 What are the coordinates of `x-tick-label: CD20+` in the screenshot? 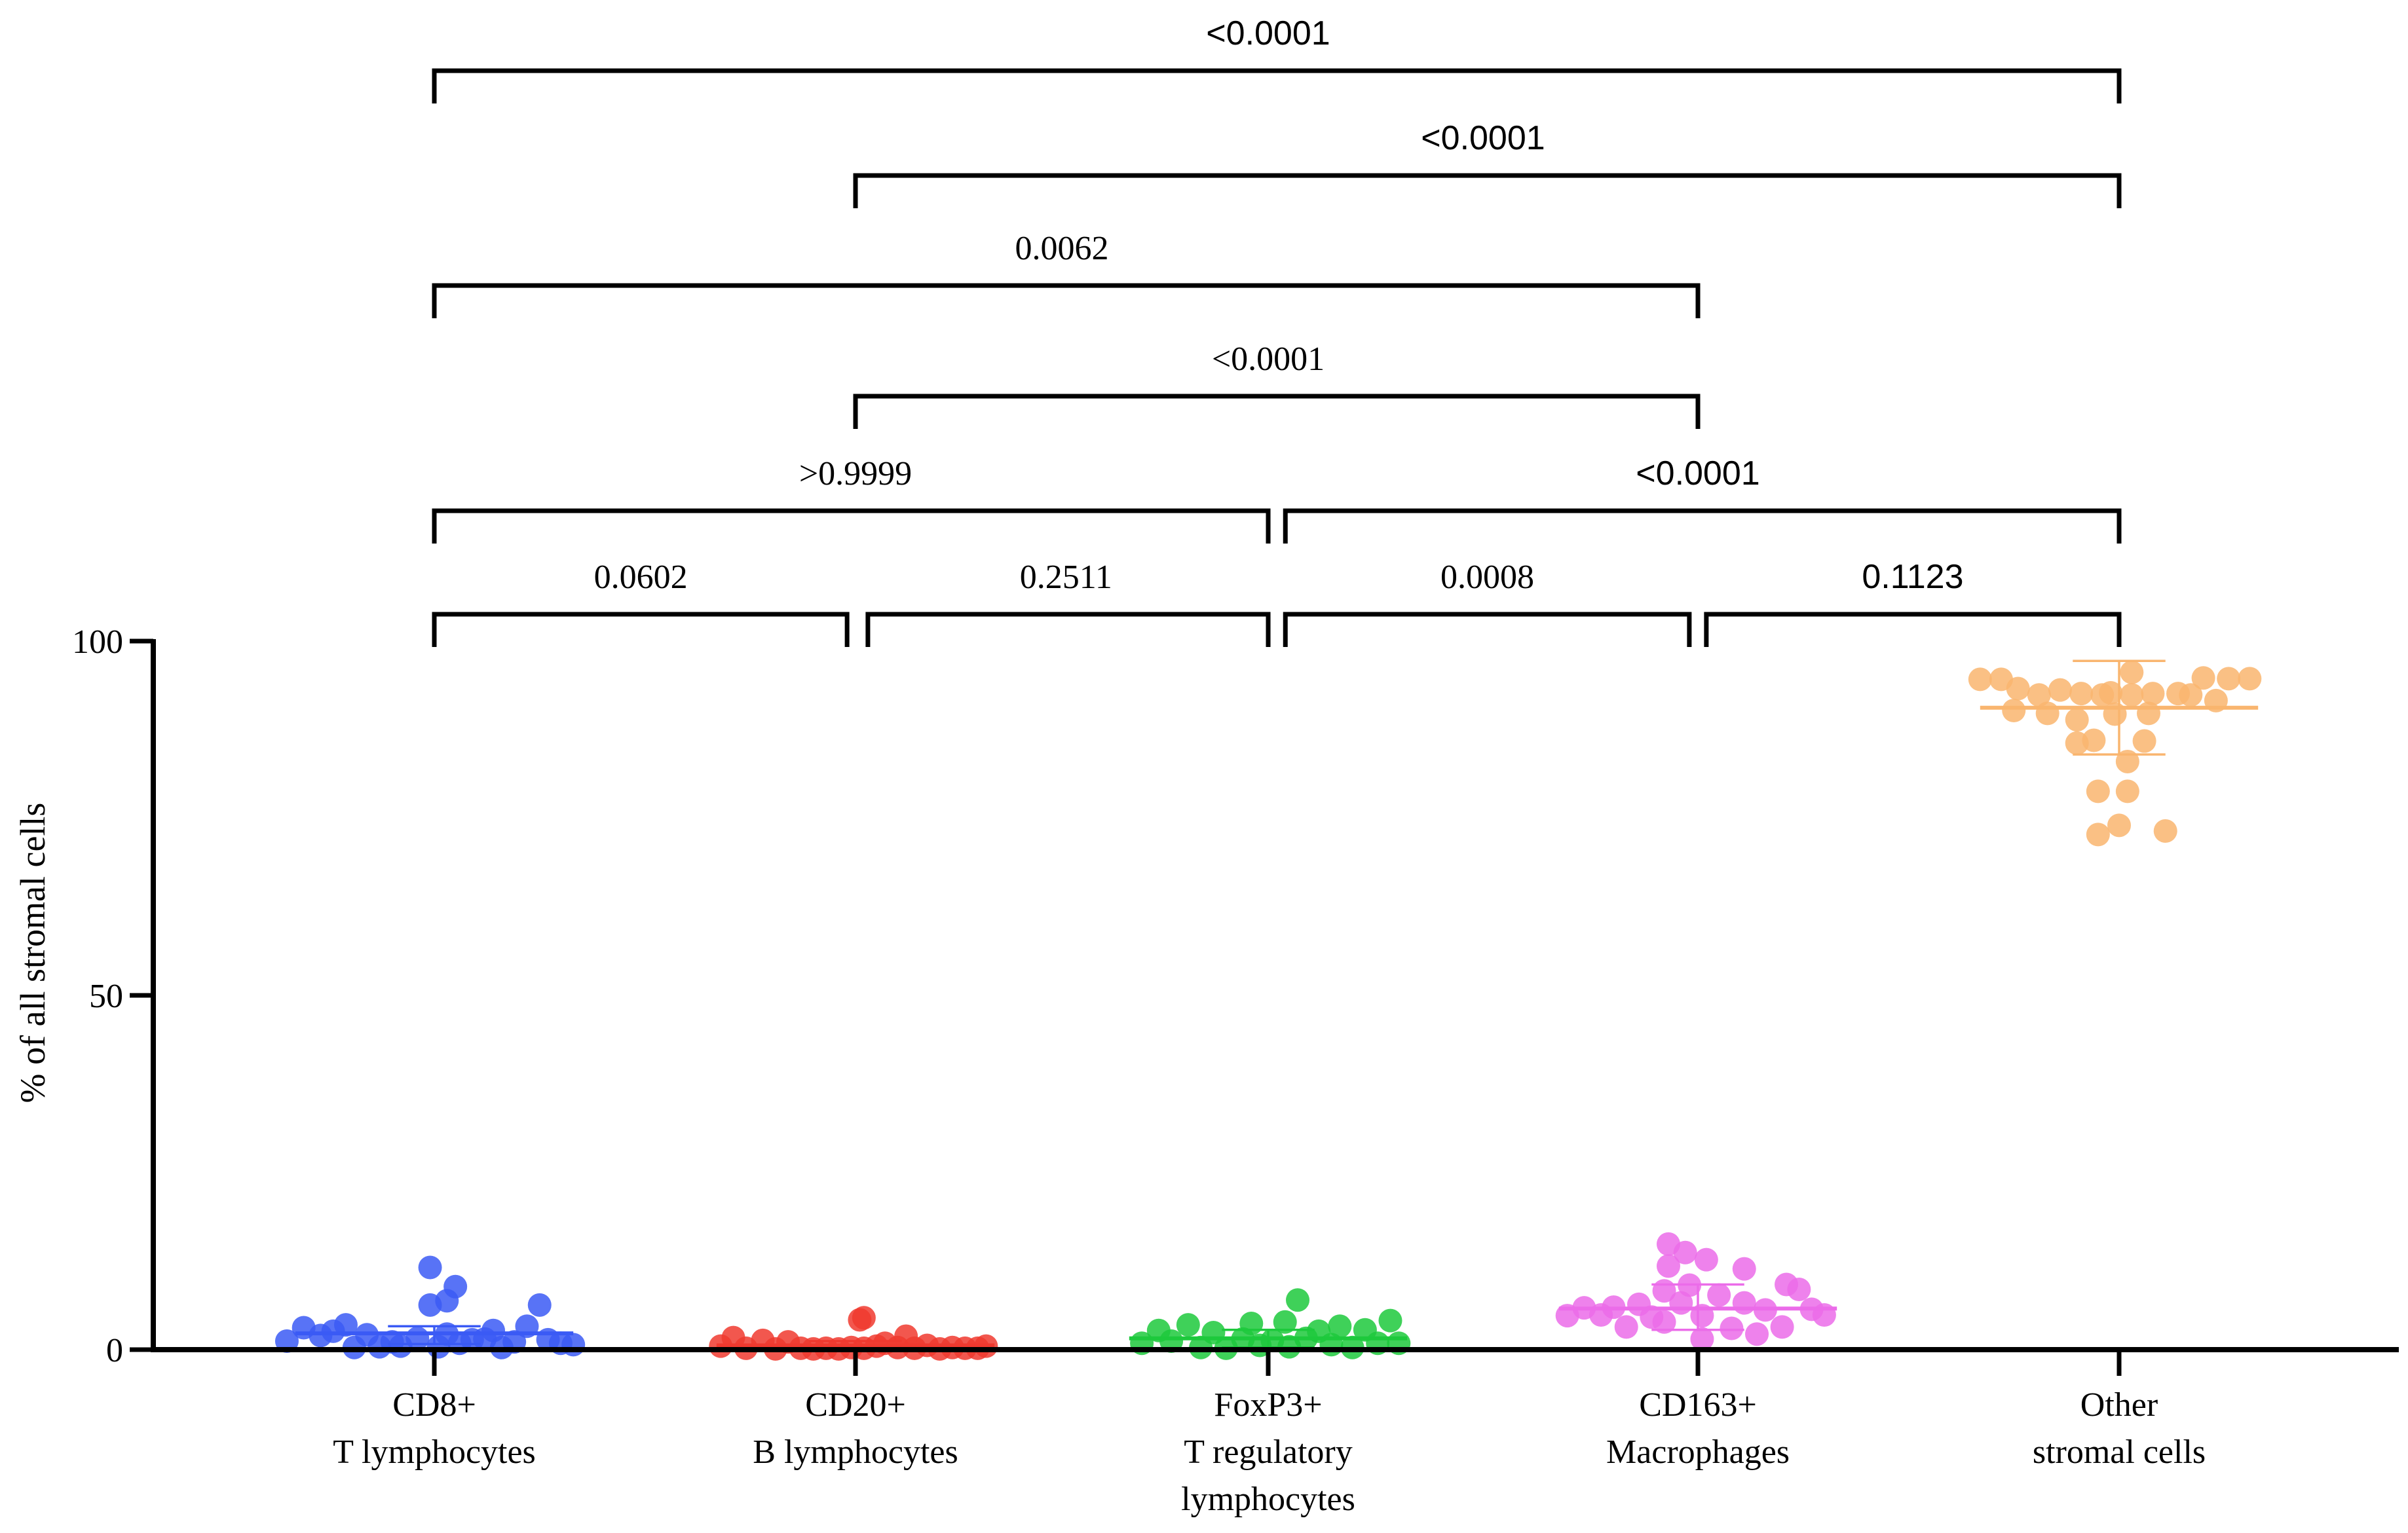 It's located at (855, 1405).